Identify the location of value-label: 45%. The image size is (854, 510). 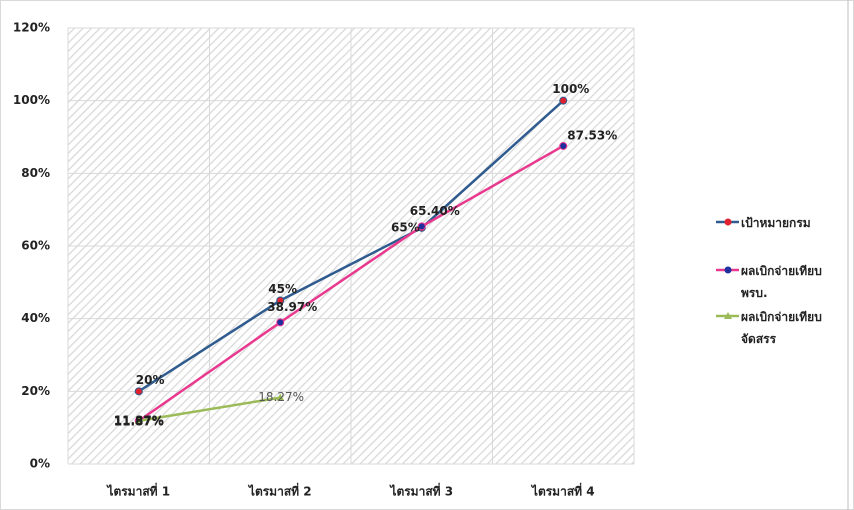
(282, 289).